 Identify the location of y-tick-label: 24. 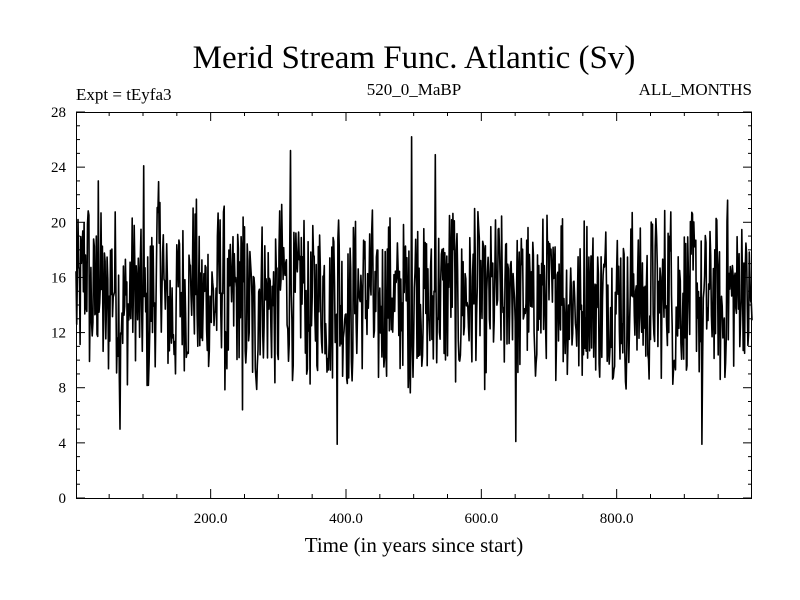
(59, 168).